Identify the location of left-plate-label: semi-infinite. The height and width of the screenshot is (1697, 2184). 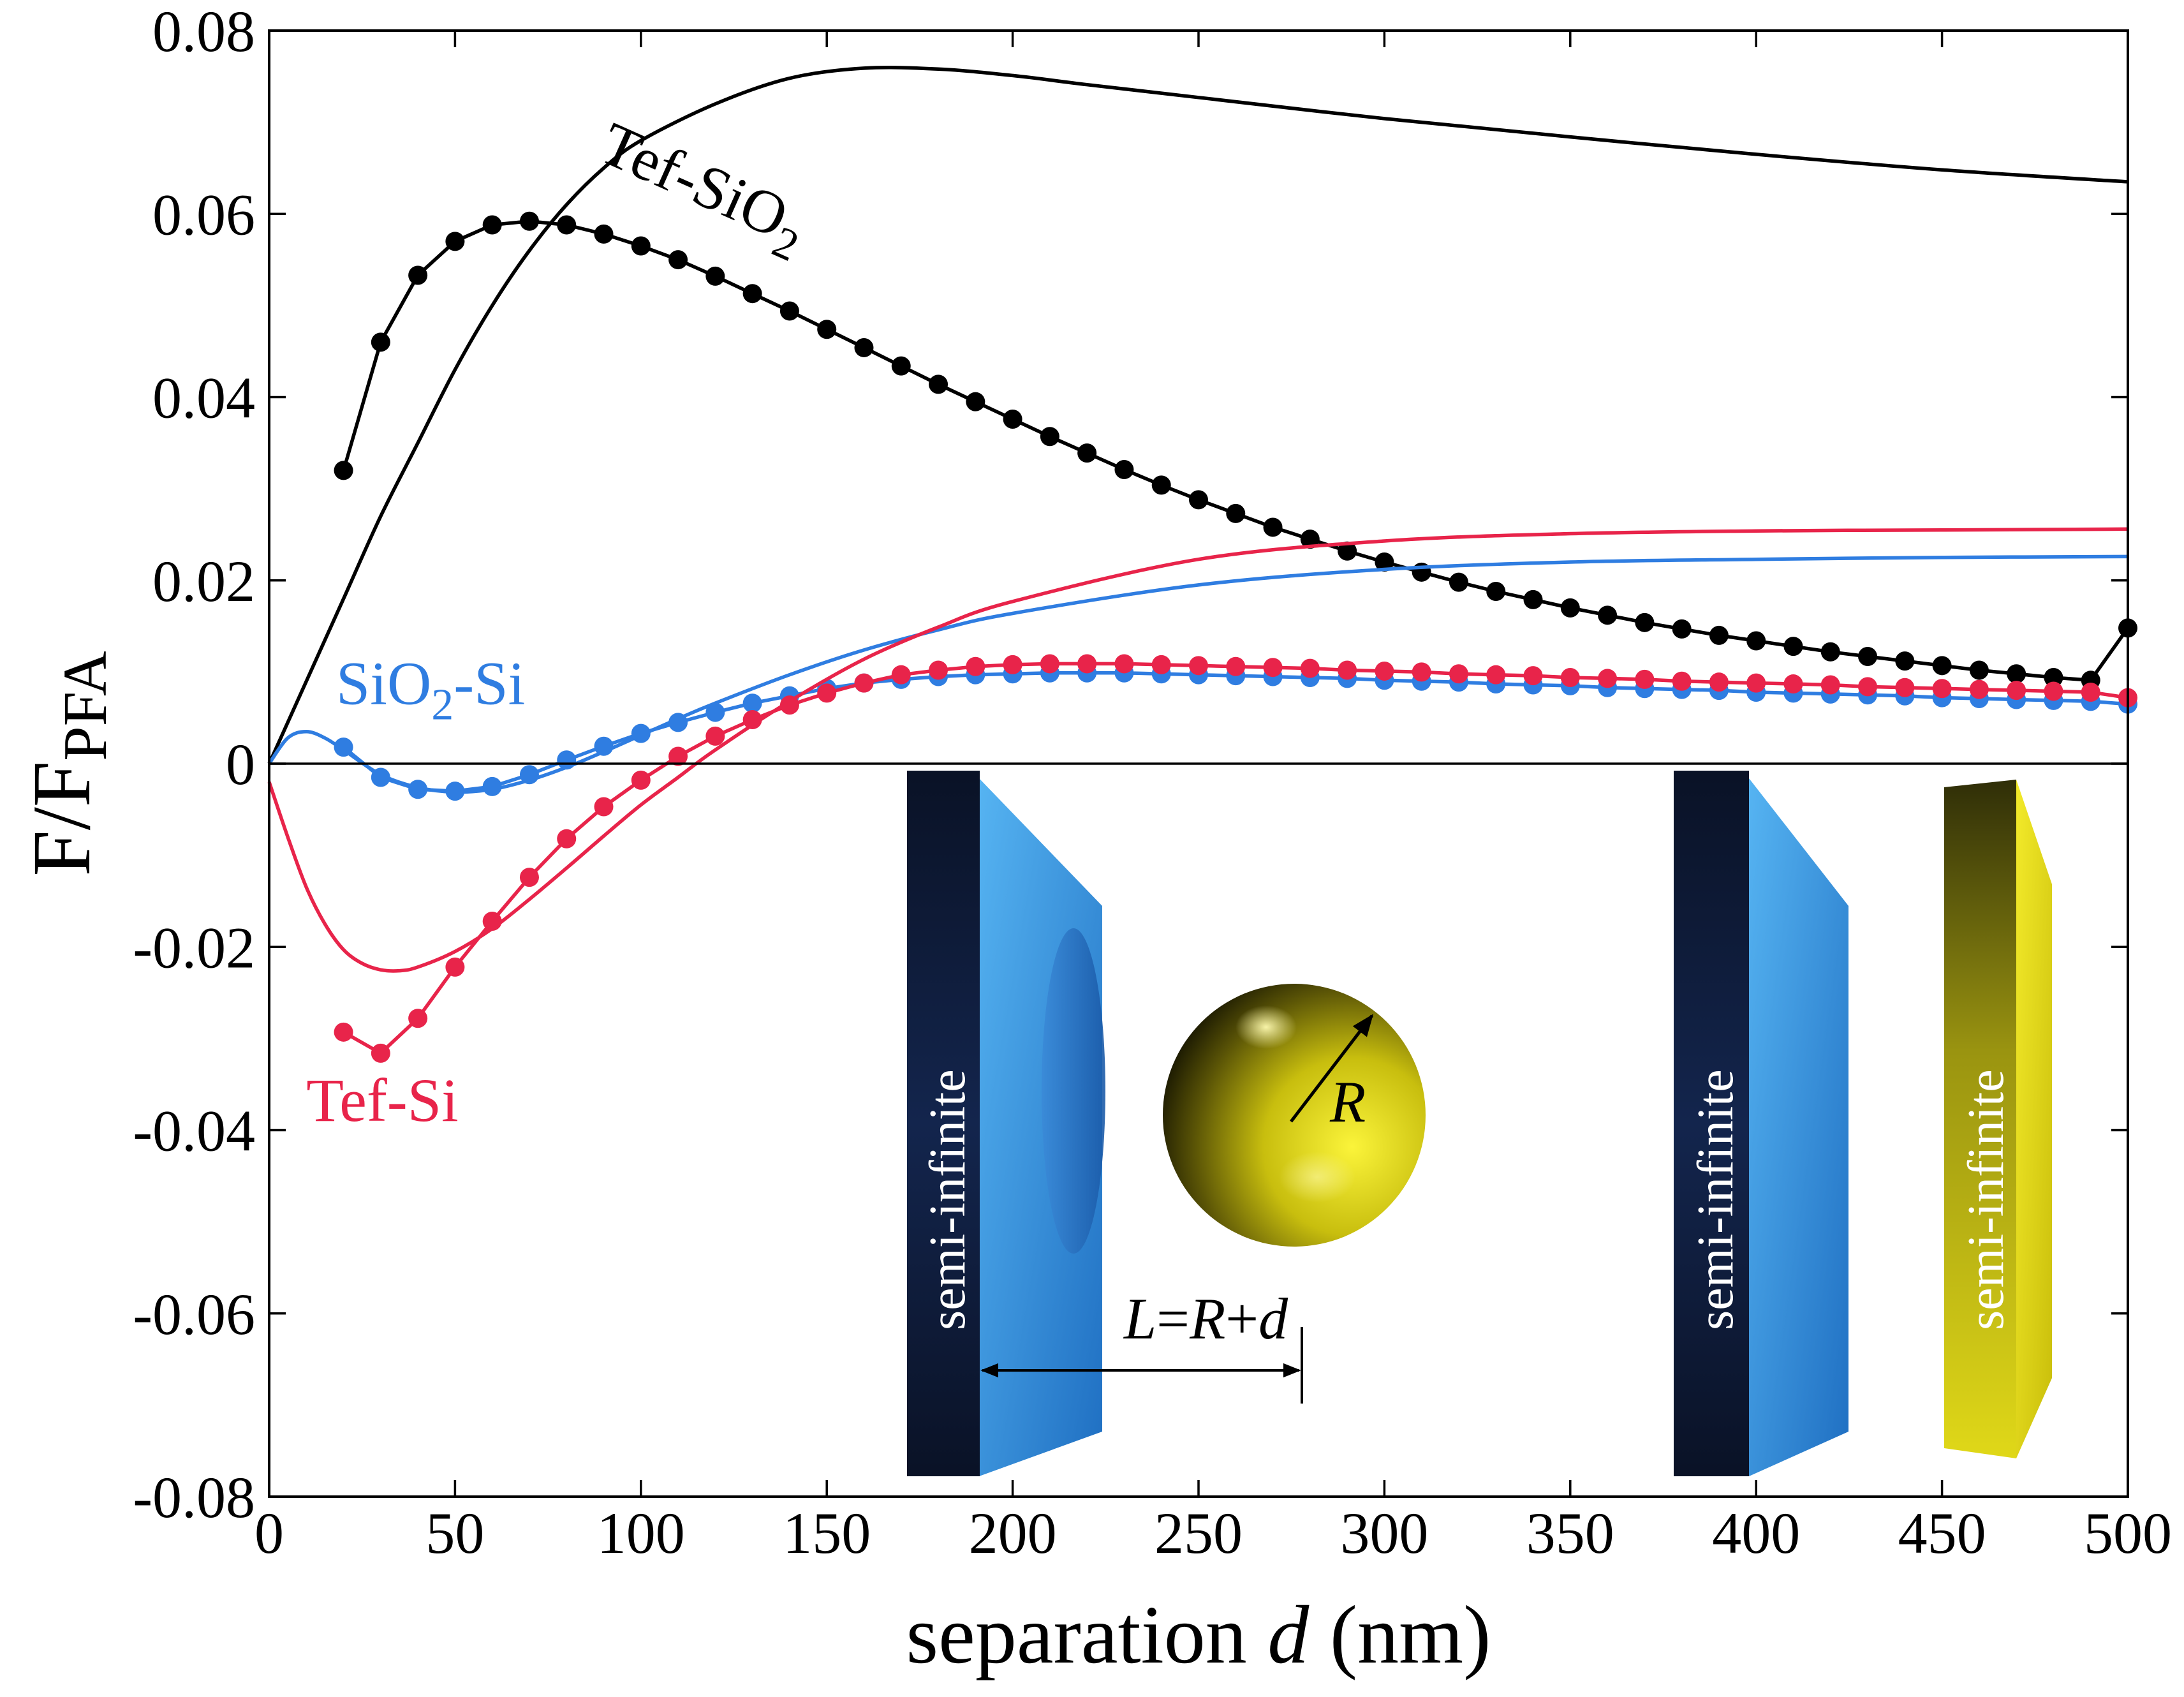
(948, 1199).